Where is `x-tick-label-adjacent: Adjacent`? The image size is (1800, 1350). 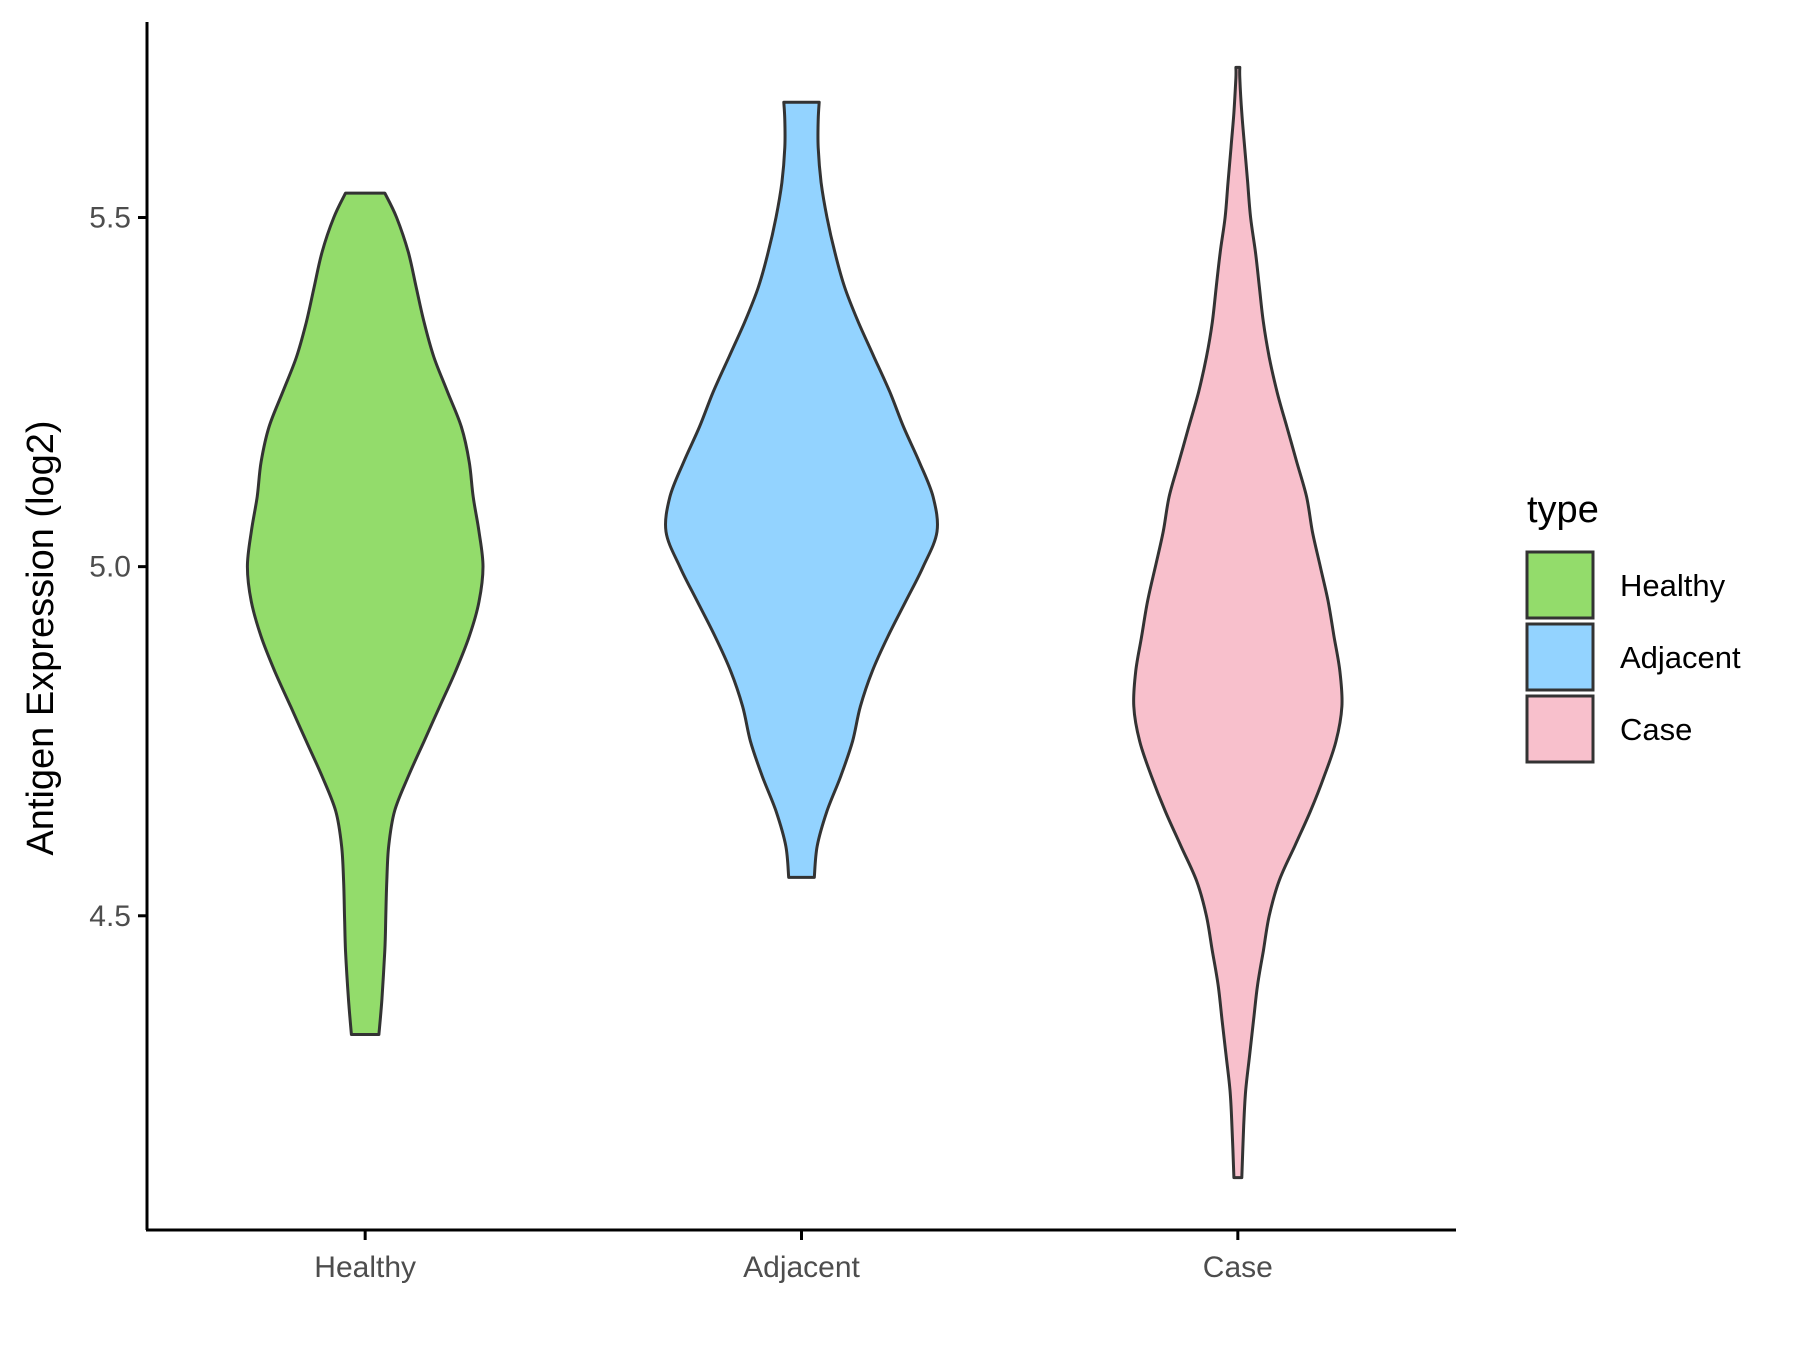
x-tick-label-adjacent: Adjacent is located at coordinates (801, 1267).